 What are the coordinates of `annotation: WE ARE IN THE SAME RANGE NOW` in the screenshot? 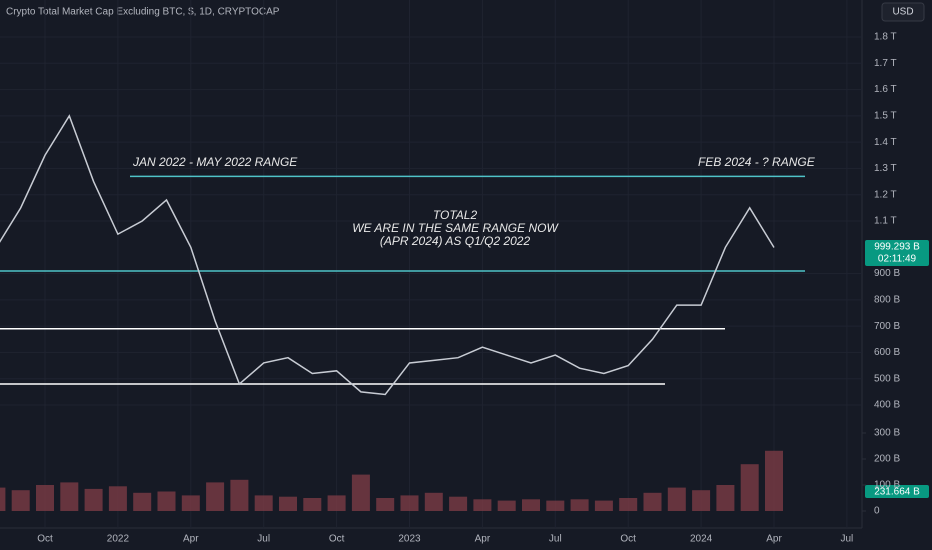 It's located at (455, 228).